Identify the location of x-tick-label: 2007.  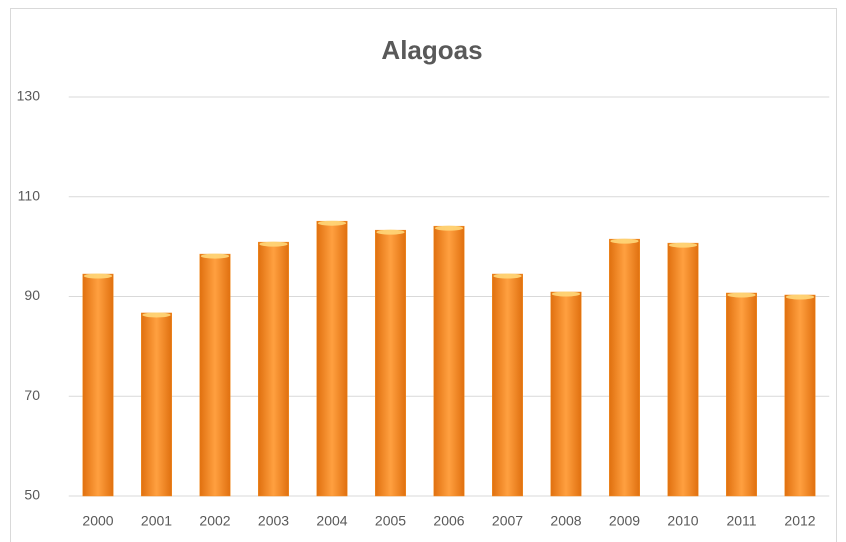
(507, 521).